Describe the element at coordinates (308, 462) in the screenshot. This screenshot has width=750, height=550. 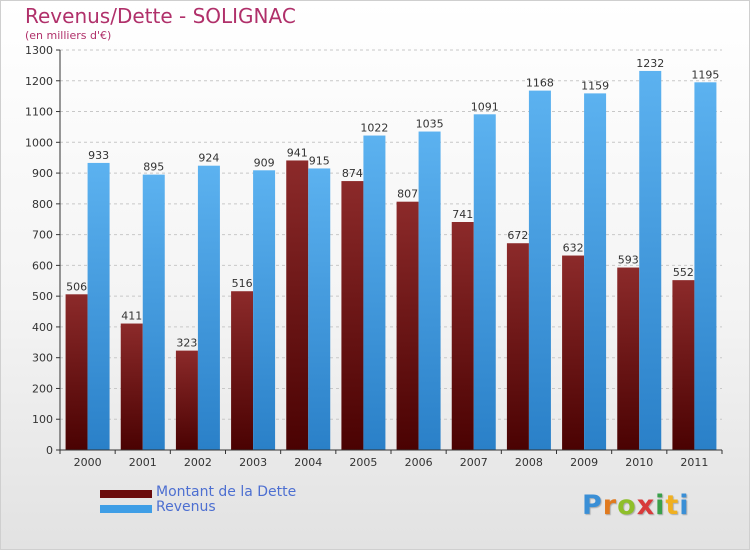
I see `x-tick-label: 2004` at that location.